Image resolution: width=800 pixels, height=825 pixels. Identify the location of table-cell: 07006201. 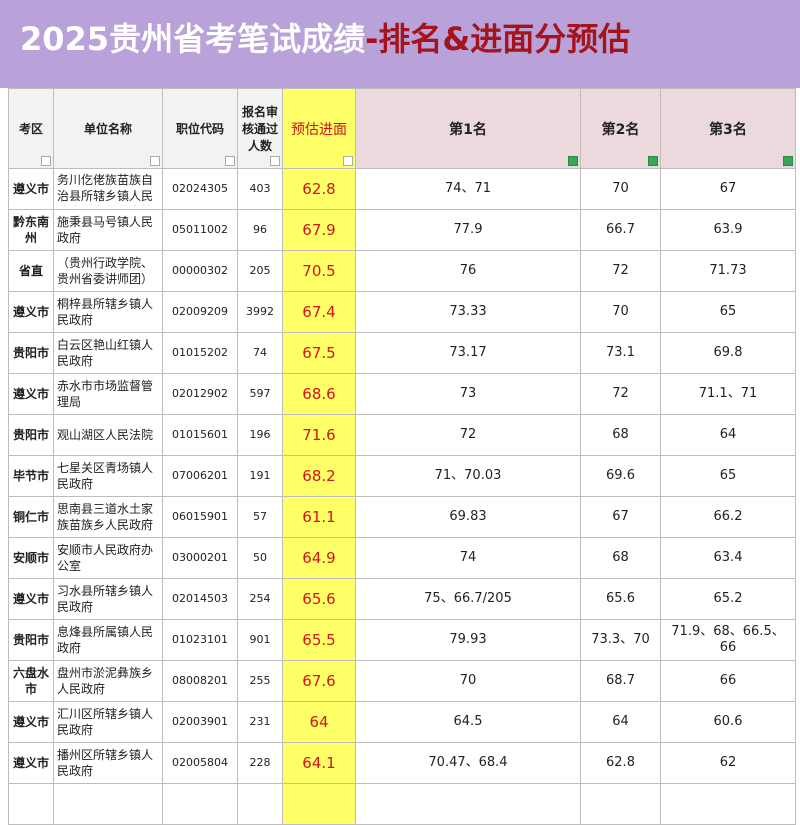
(200, 476).